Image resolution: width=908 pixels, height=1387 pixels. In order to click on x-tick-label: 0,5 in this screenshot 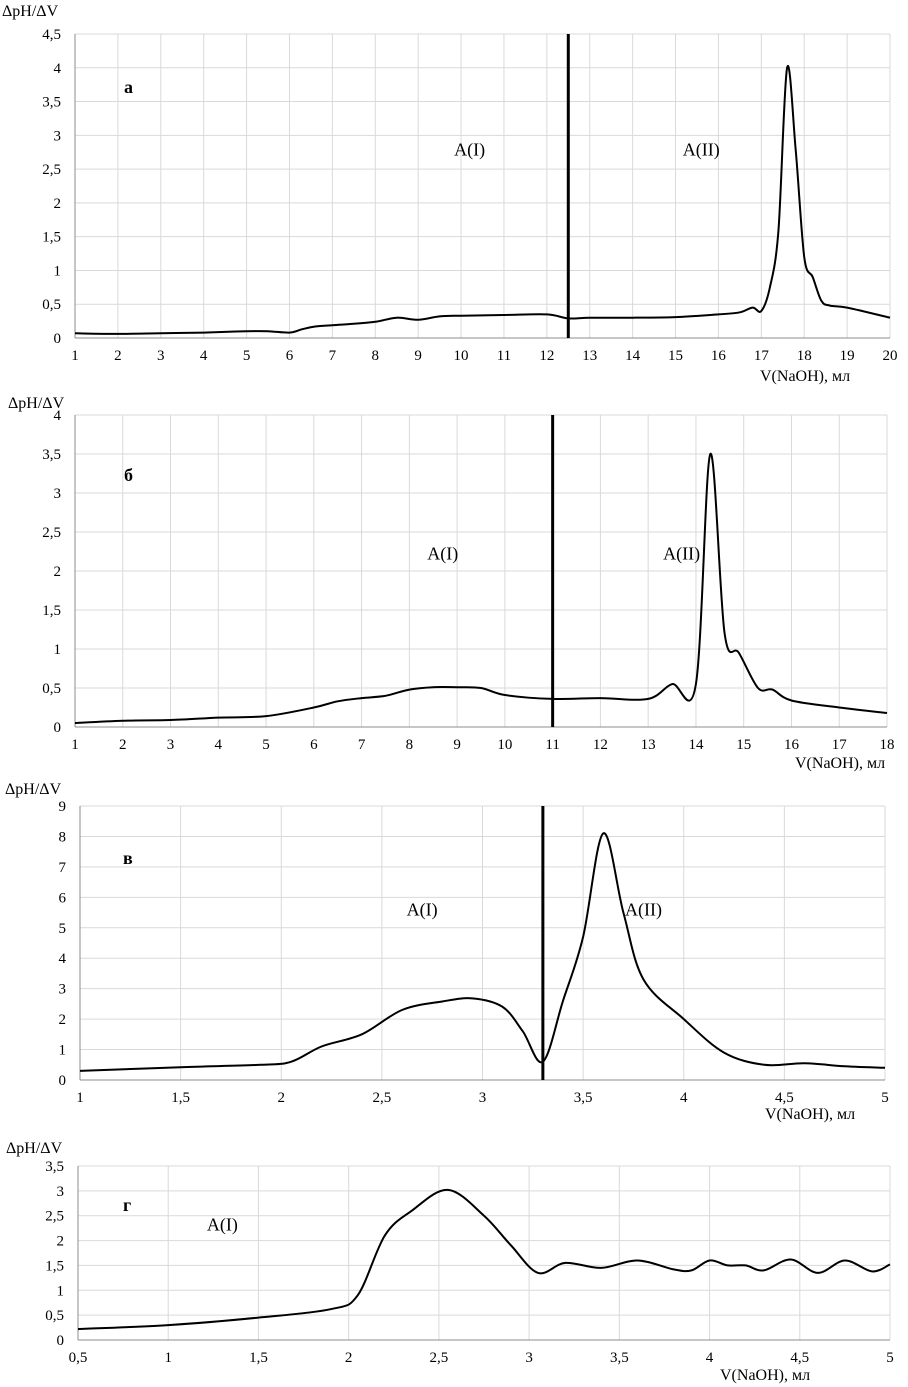, I will do `click(78, 1358)`.